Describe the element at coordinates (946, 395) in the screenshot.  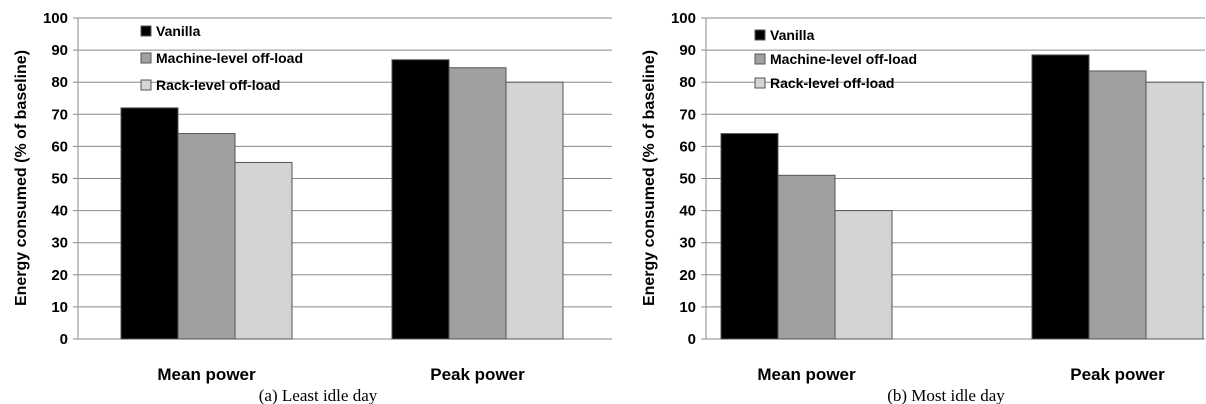
I see `chart-caption: (b) Most idle day` at that location.